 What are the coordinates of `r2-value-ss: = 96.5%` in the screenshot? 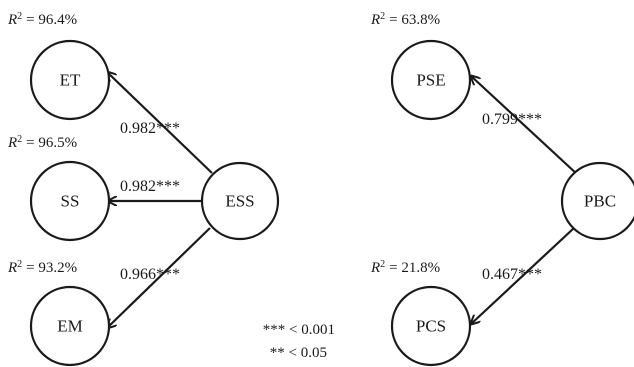 It's located at (51, 143).